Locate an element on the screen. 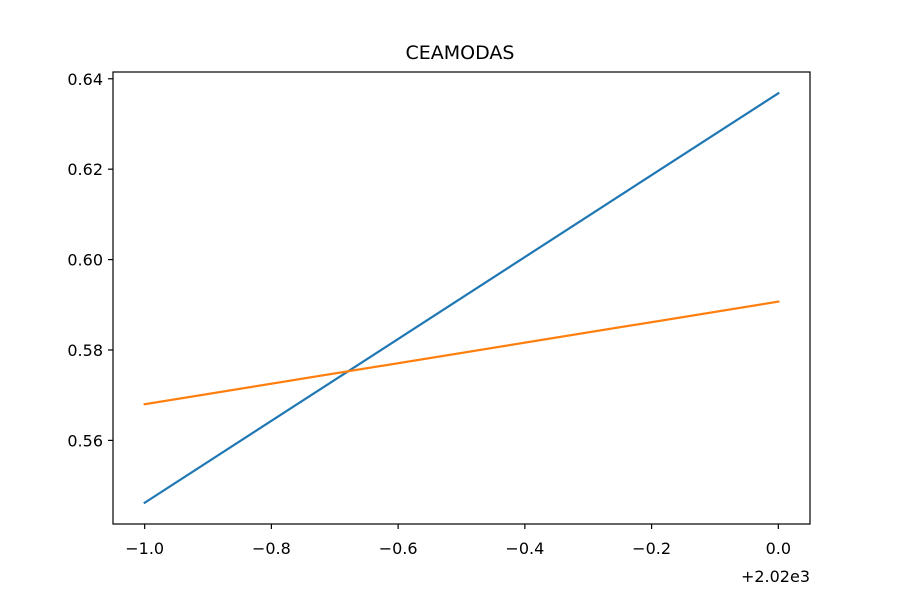 The width and height of the screenshot is (900, 600). y-axis: 0.56 0.58 0.60 0.62 0.64 is located at coordinates (90, 260).